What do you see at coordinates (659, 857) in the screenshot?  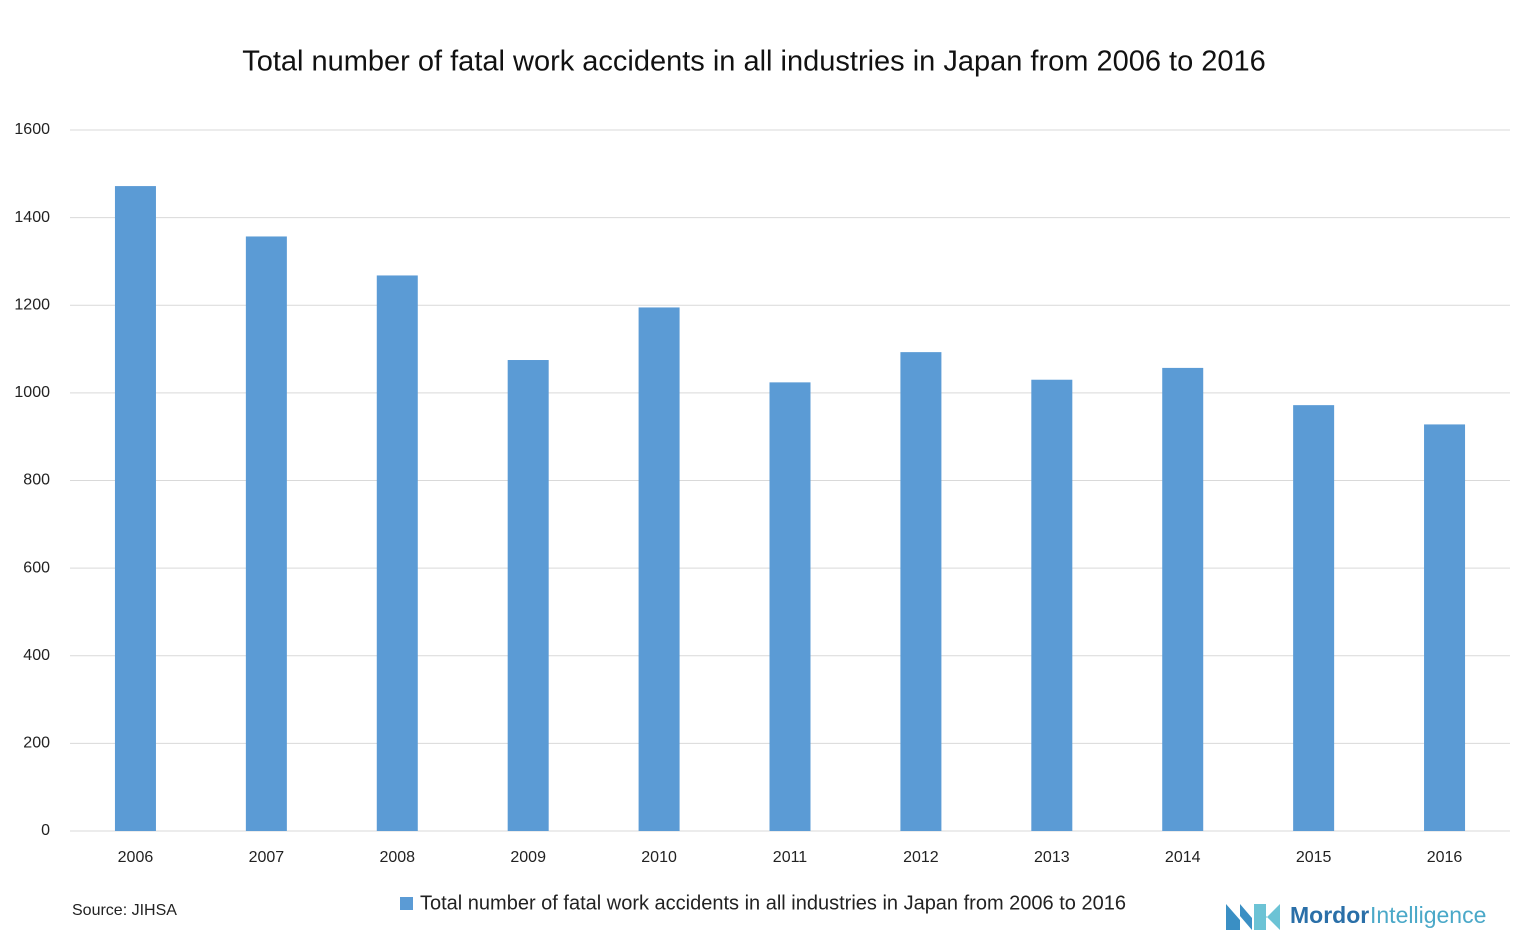 I see `x-tick-label: 2010` at bounding box center [659, 857].